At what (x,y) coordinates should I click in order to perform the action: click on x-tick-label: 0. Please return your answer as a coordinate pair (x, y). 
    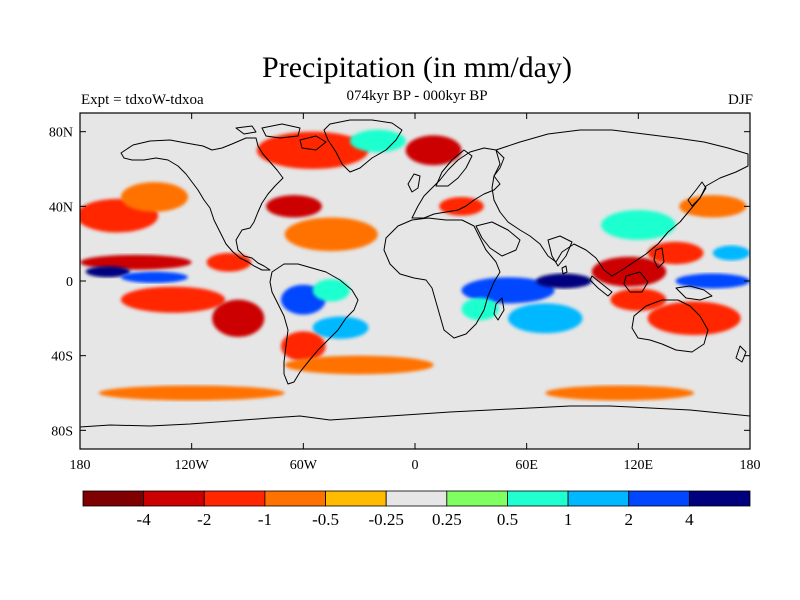
    Looking at the image, I should click on (415, 465).